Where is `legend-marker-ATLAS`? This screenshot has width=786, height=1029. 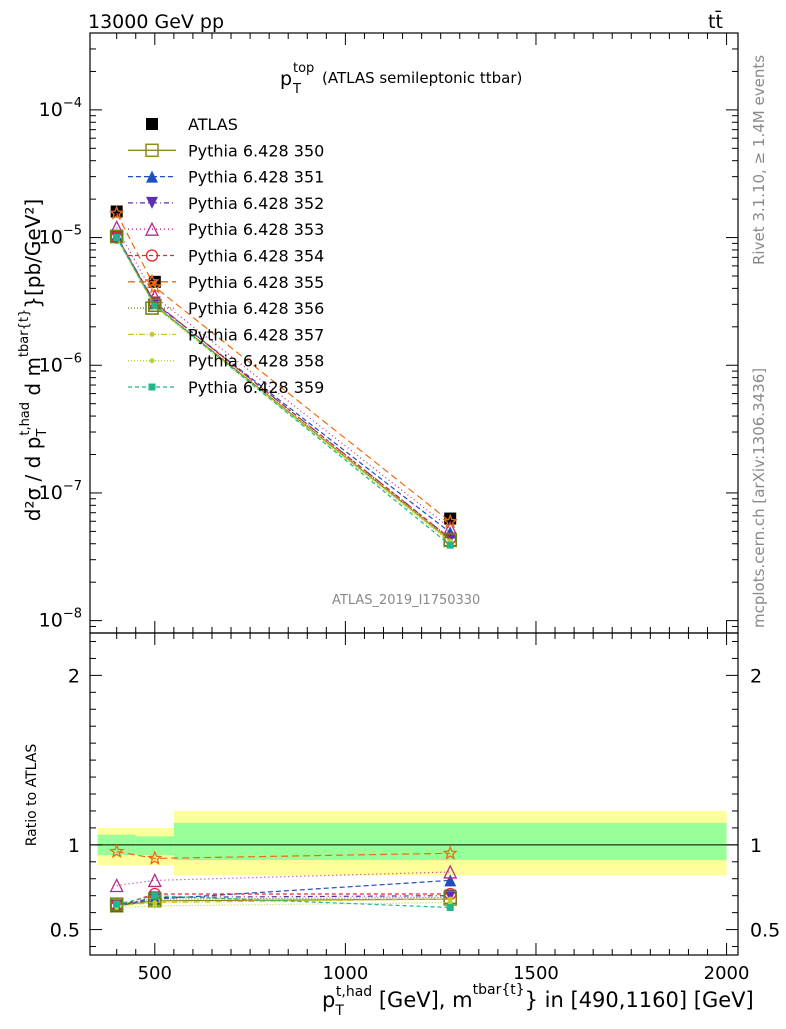 legend-marker-ATLAS is located at coordinates (152, 124).